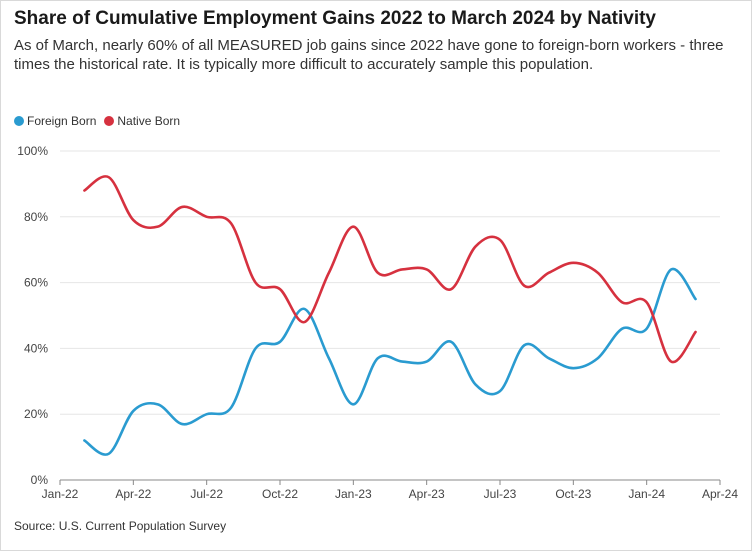  I want to click on x-tick-label: Apr-24, so click(720, 494).